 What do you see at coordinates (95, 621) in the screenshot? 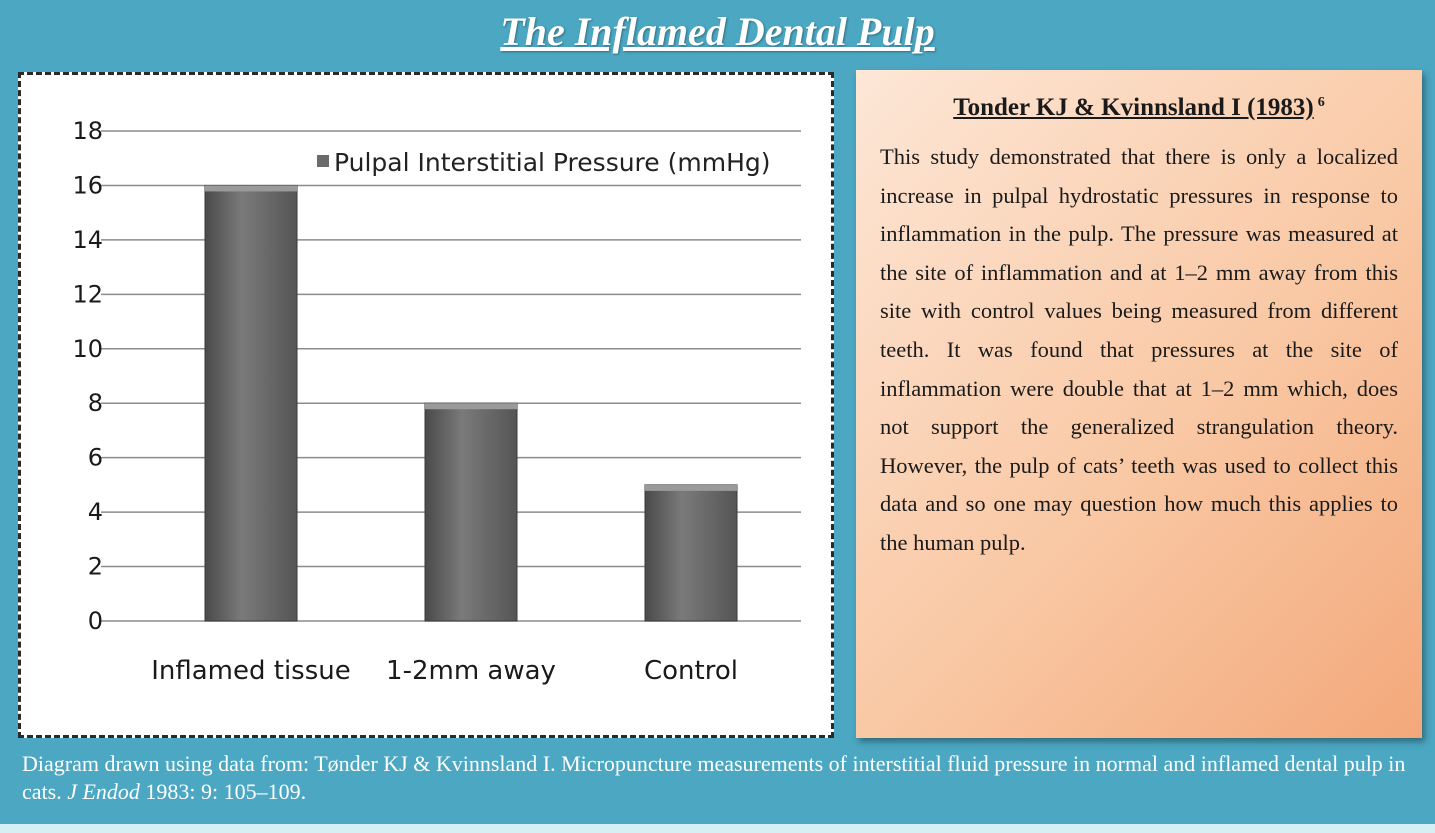
I see `y-tick-label: 0` at bounding box center [95, 621].